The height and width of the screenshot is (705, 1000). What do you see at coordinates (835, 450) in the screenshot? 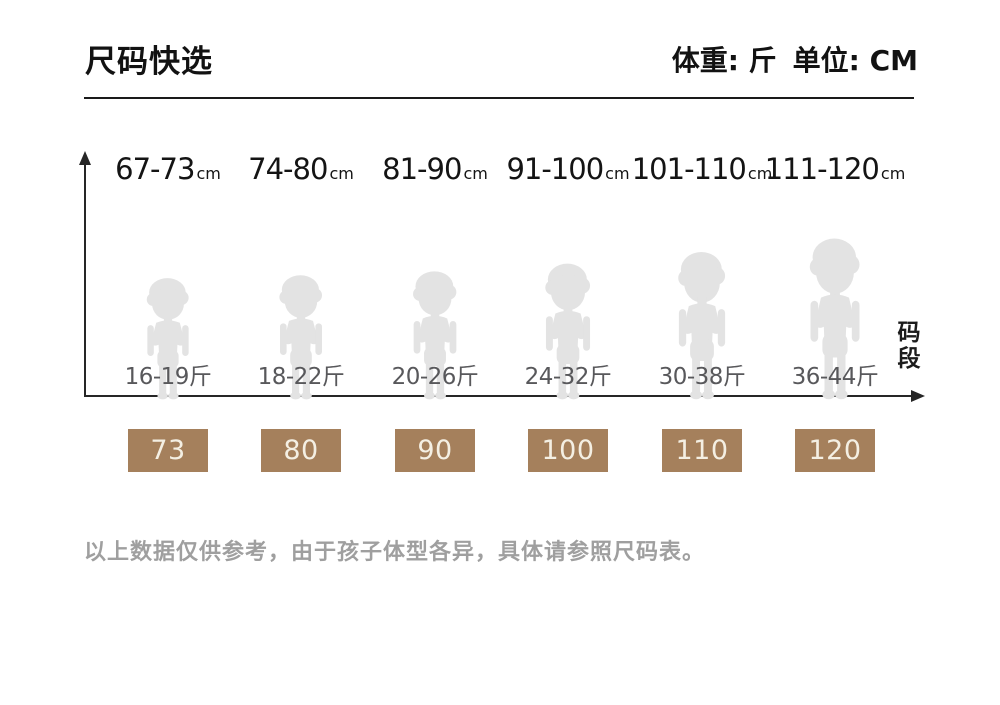
I see `size-box-120: 120` at bounding box center [835, 450].